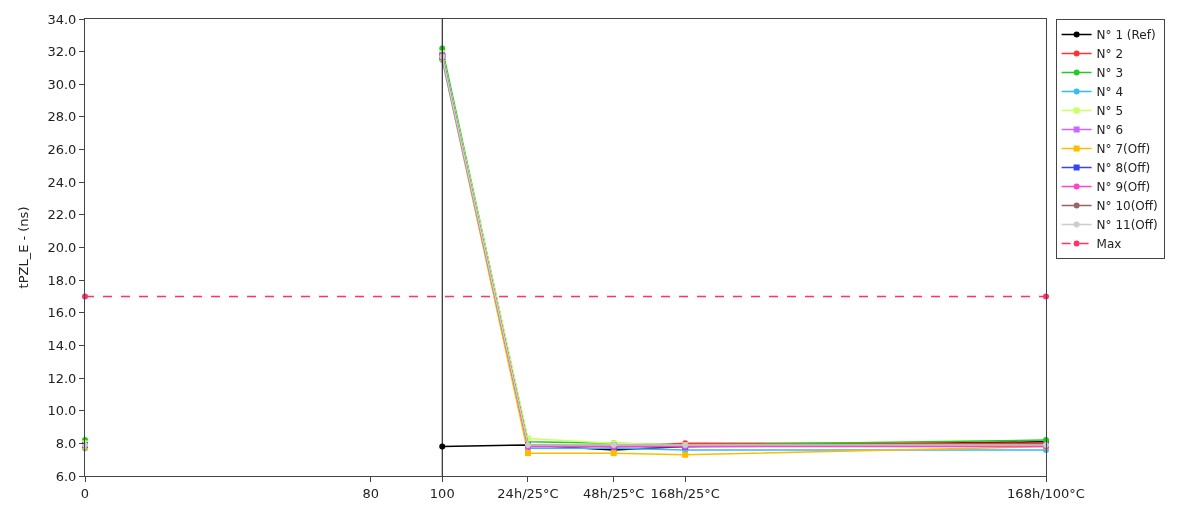 The width and height of the screenshot is (1186, 513). I want to click on legend-label: N° 4, so click(1110, 92).